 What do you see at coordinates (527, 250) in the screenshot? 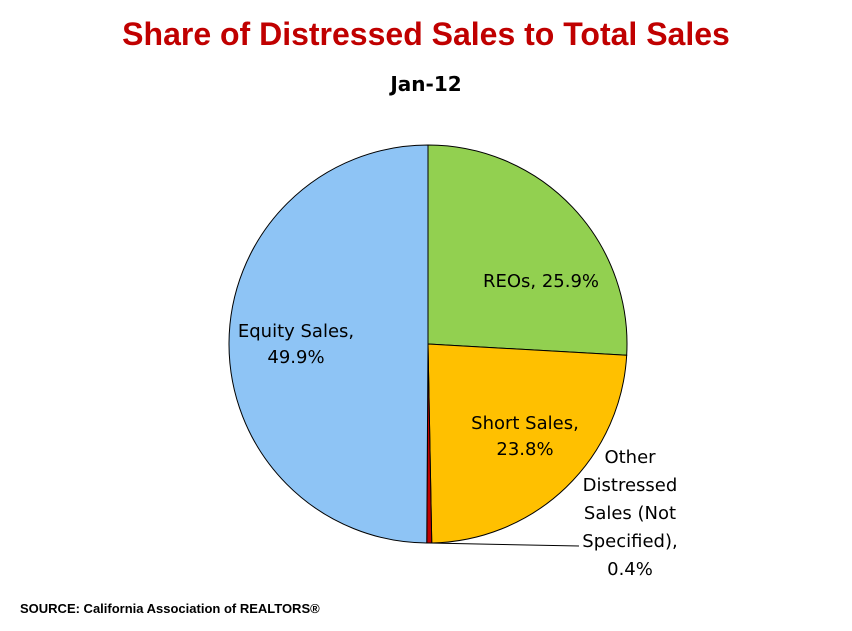
I see `pie-slice-reos` at bounding box center [527, 250].